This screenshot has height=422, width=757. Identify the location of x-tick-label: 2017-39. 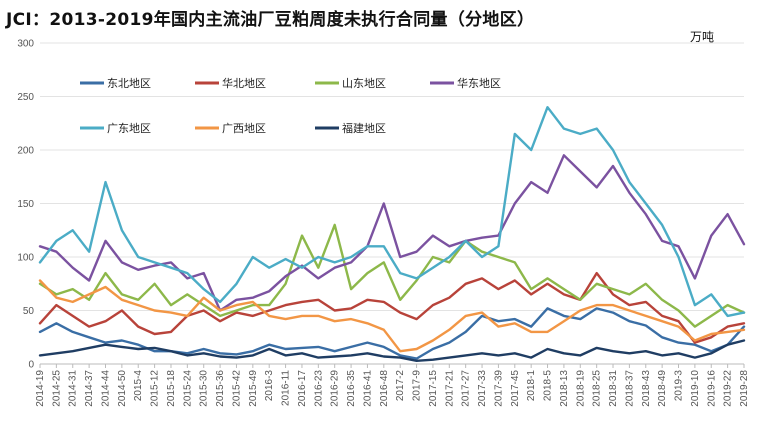
(498, 388).